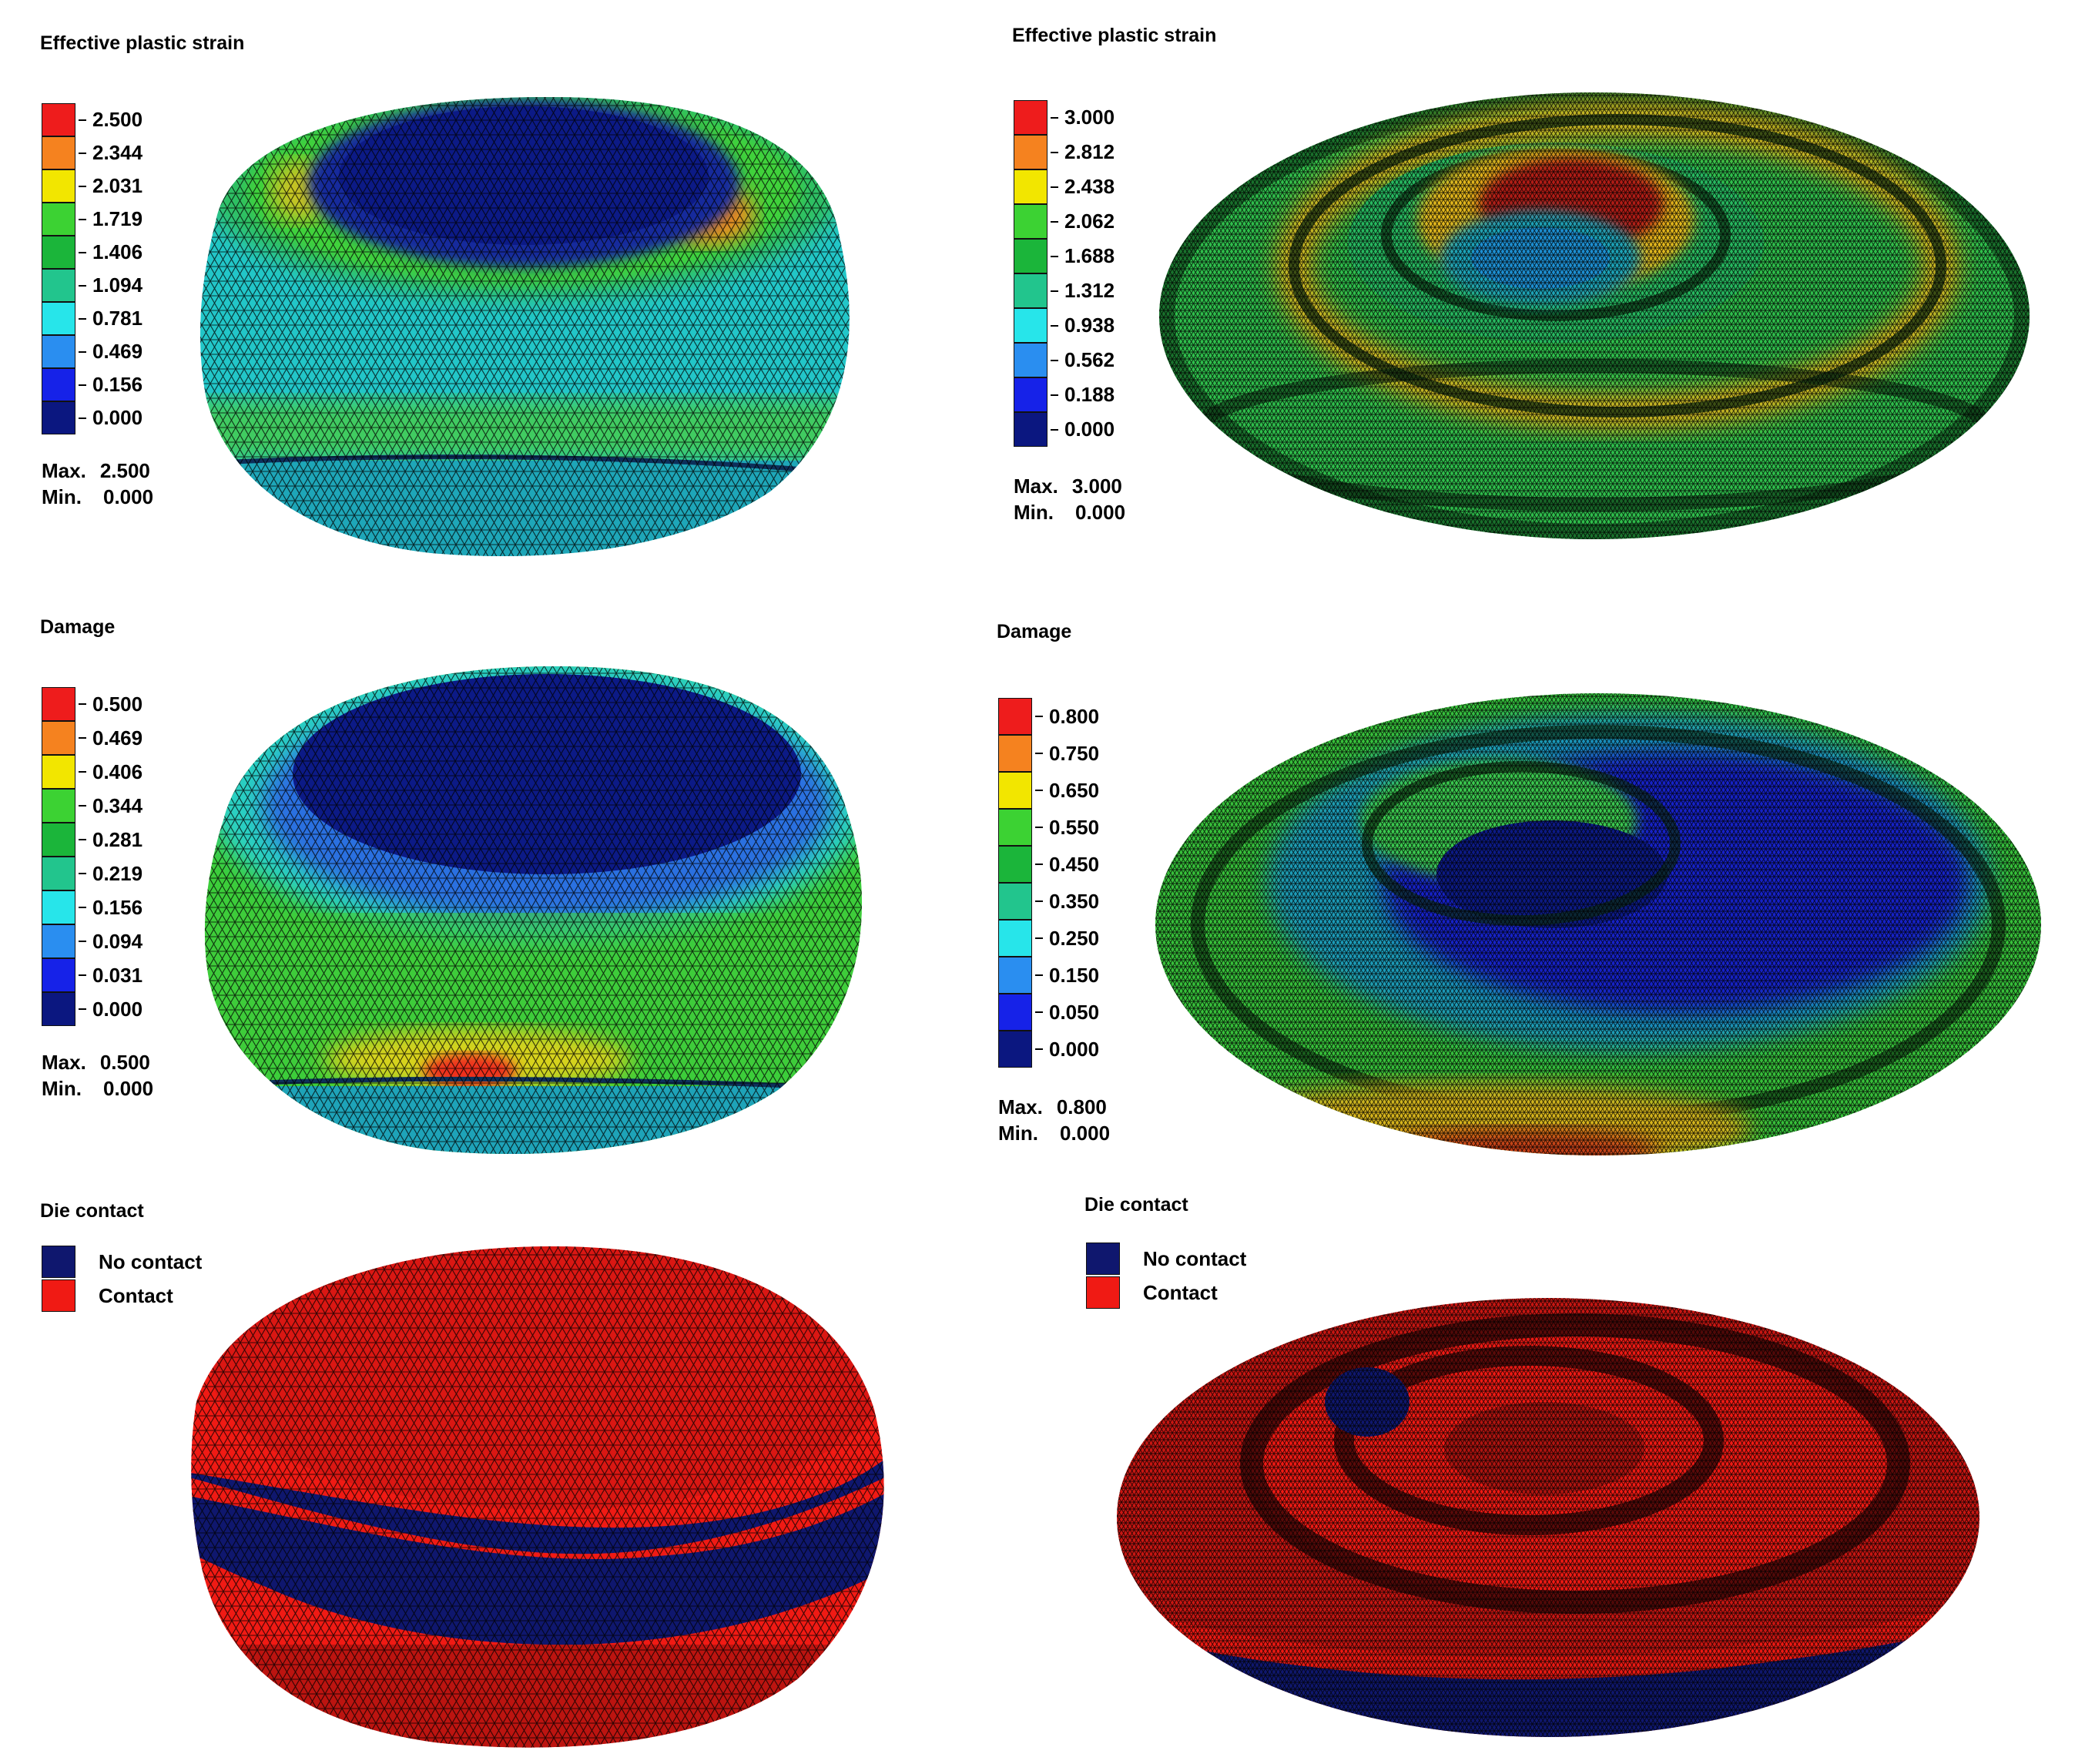  Describe the element at coordinates (1595, 315) in the screenshot. I see `mesh-disk-strain` at that location.